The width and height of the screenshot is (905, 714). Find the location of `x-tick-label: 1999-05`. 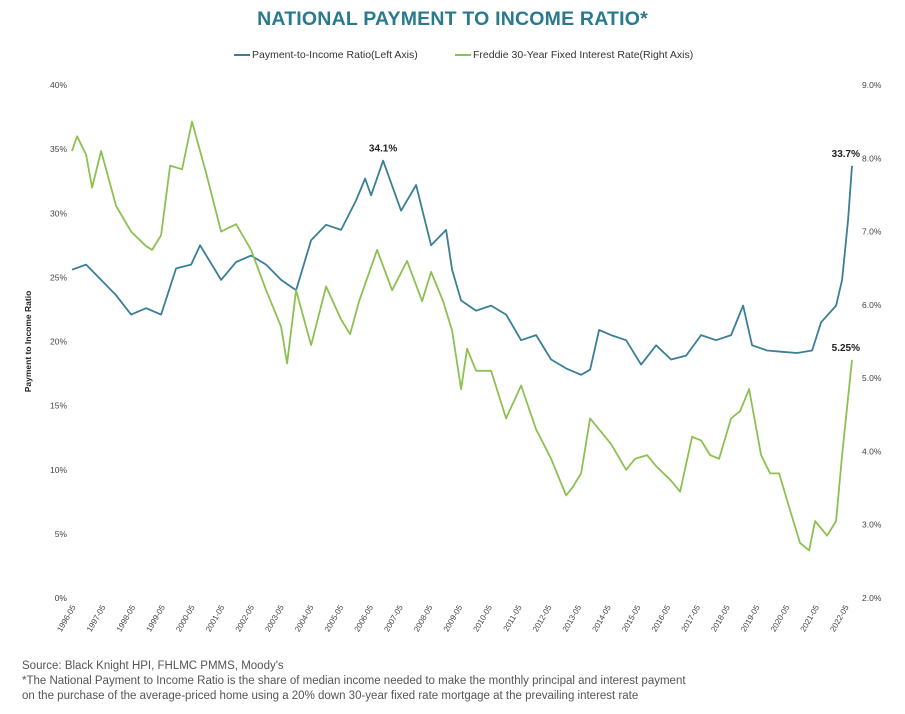

x-tick-label: 1999-05 is located at coordinates (155, 618).